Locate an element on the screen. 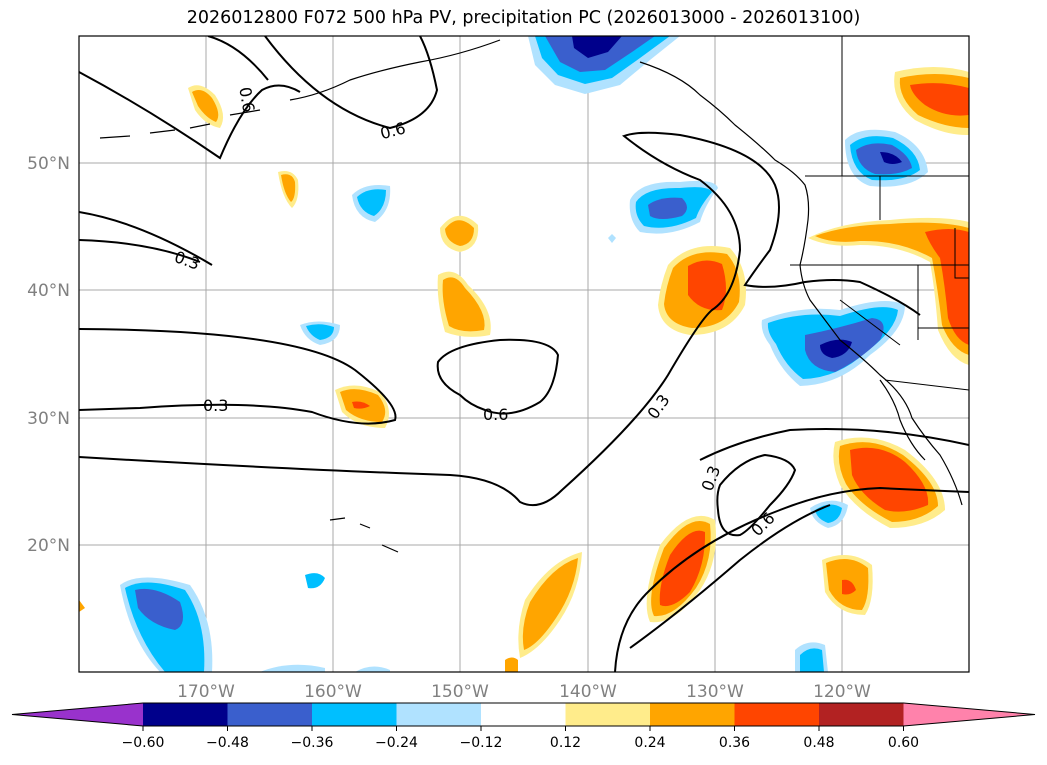 This screenshot has height=765, width=1047. lon-tick-label: 130°W is located at coordinates (715, 692).